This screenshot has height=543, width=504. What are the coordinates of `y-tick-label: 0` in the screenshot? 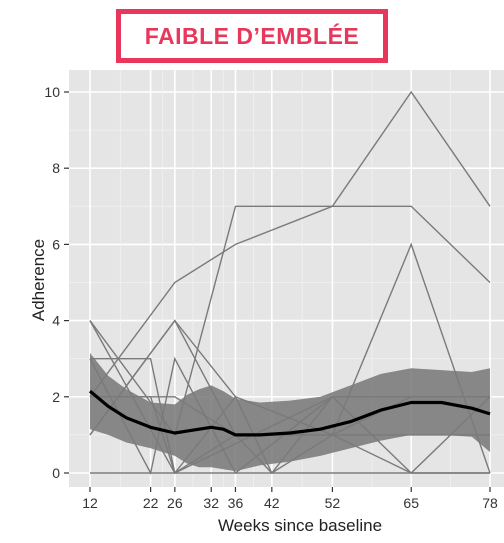 It's located at (56, 473).